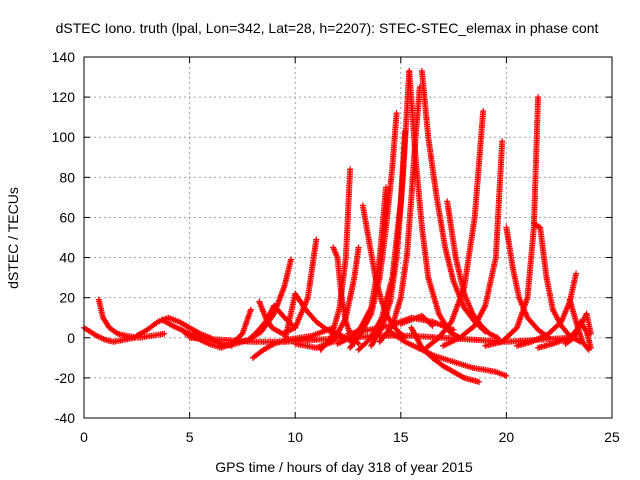 Image resolution: width=640 pixels, height=480 pixels. Describe the element at coordinates (64, 57) in the screenshot. I see `y-tick-label: 140` at that location.